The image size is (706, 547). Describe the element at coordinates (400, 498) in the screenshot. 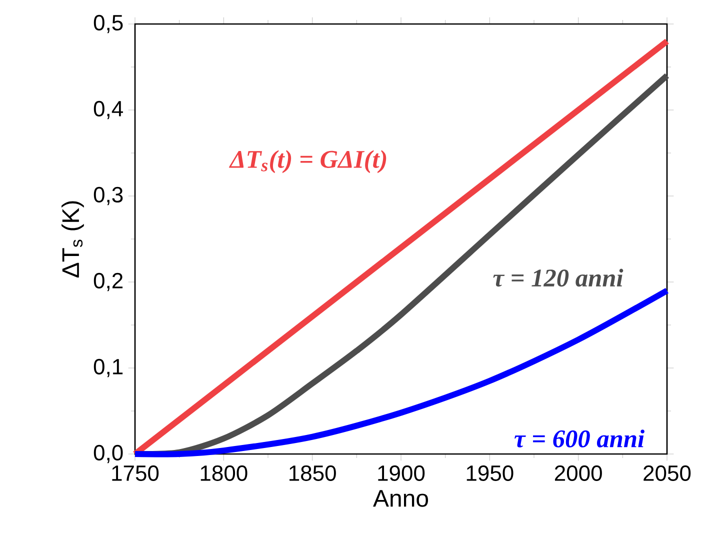

I see `x-axis-title: Anno` at that location.